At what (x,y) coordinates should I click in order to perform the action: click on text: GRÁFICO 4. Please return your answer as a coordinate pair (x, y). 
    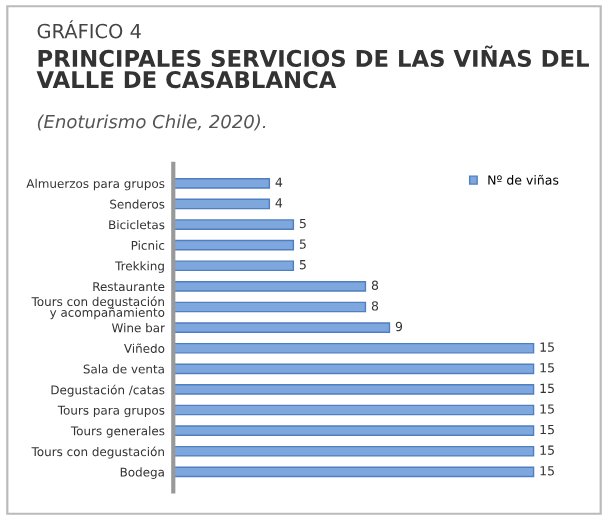
    Looking at the image, I should click on (89, 29).